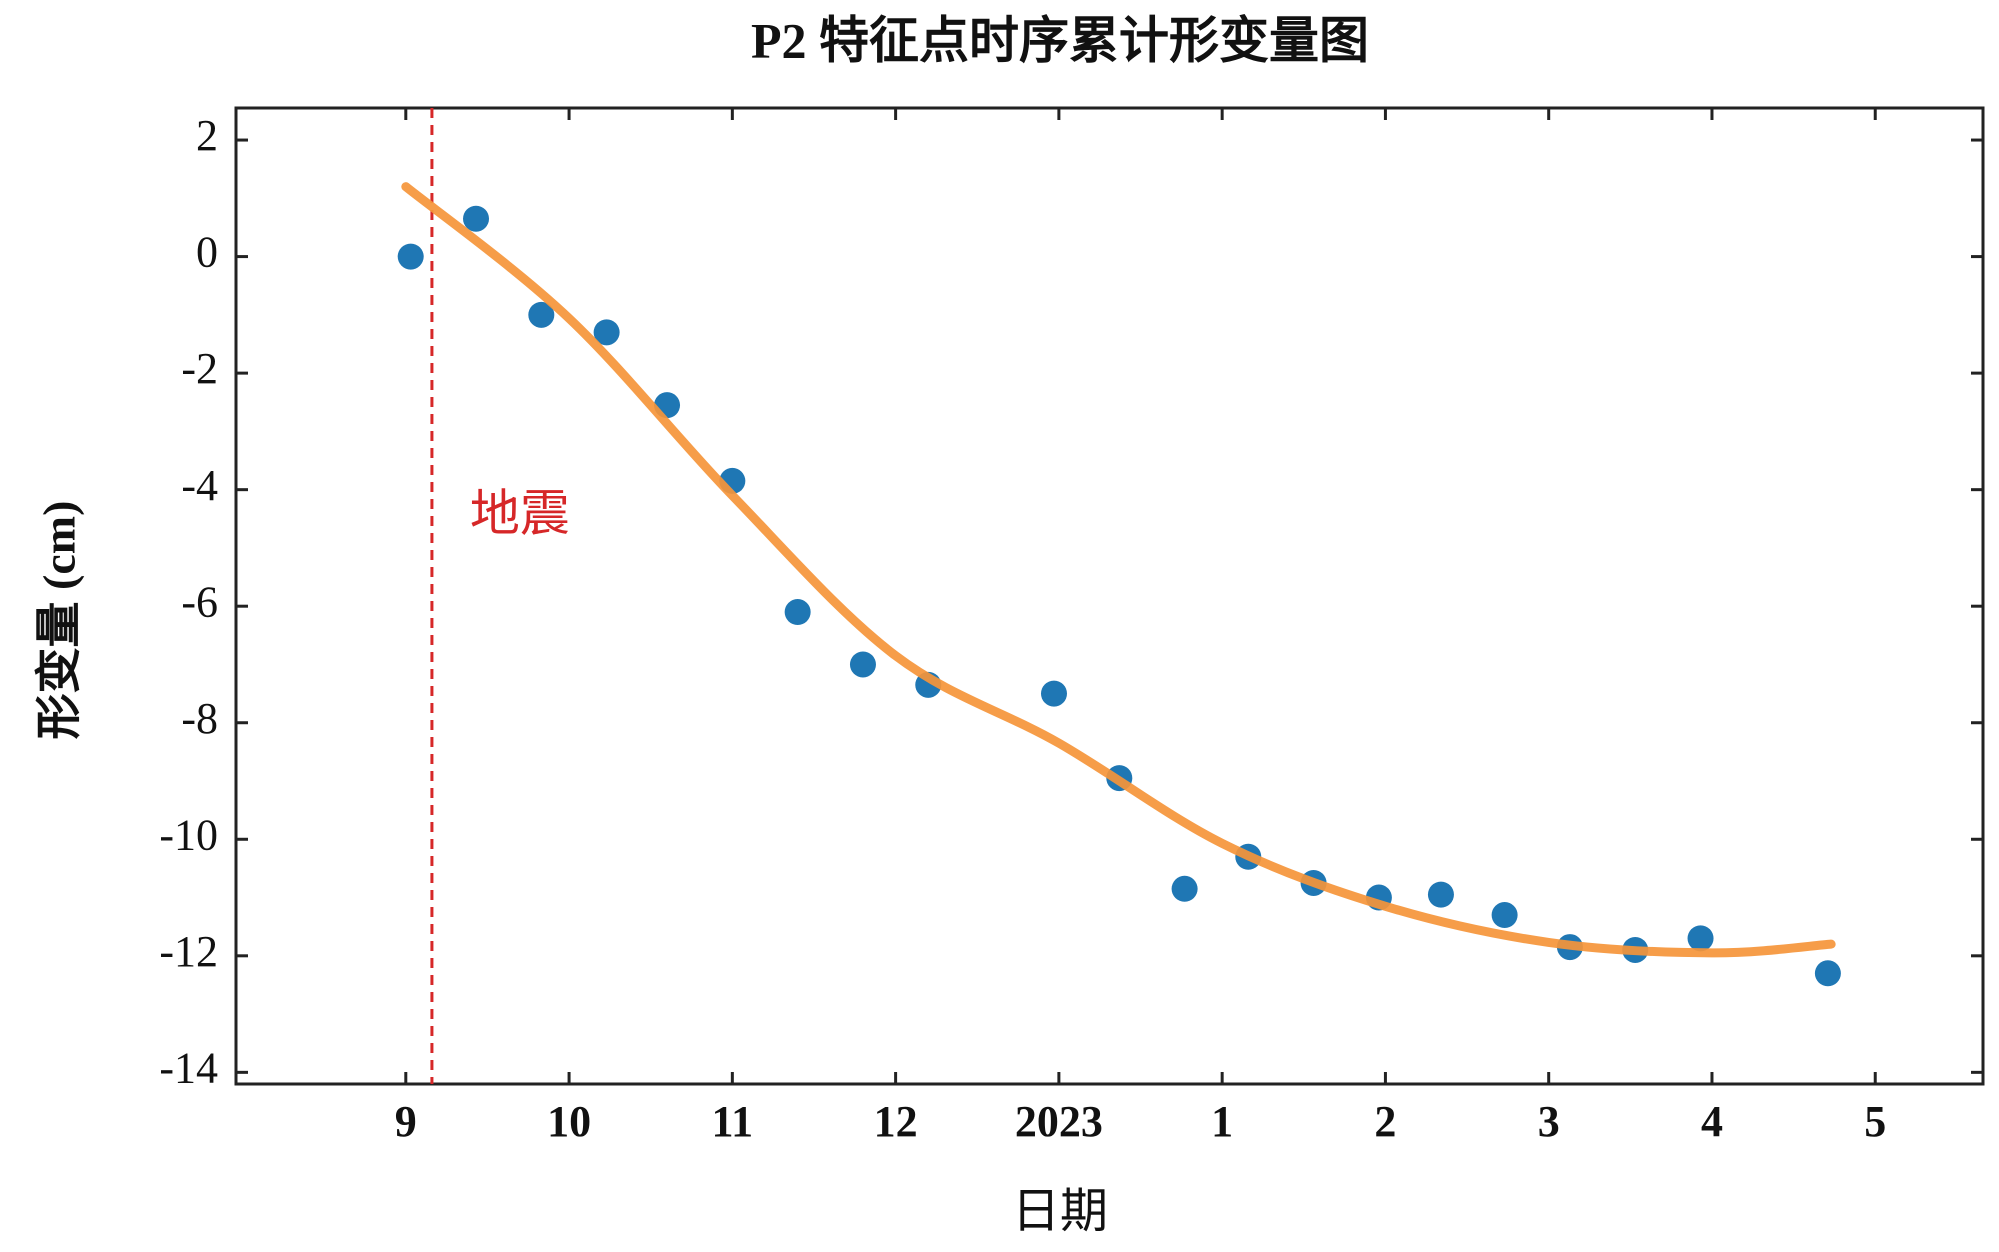  I want to click on event-label: 地震, so click(520, 513).